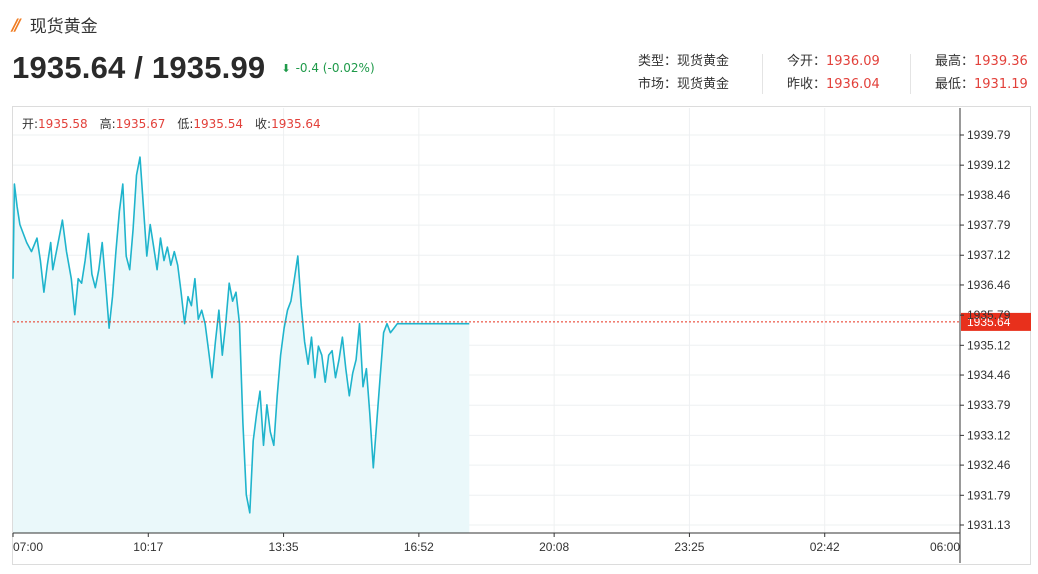 Image resolution: width=1038 pixels, height=574 pixels. Describe the element at coordinates (989, 375) in the screenshot. I see `y-tick-label: 1934.46` at that location.